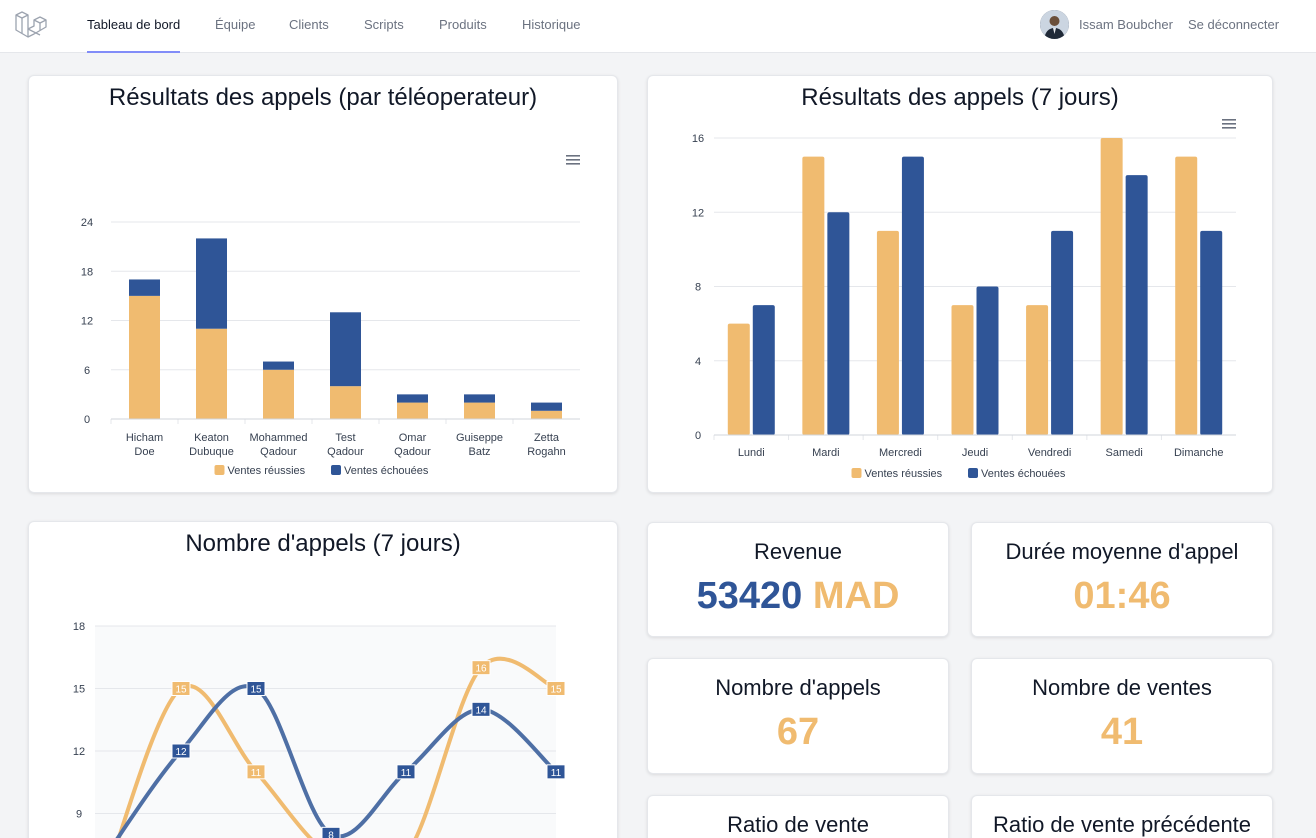 The image size is (1316, 838). I want to click on y-tick-label: 16, so click(698, 139).